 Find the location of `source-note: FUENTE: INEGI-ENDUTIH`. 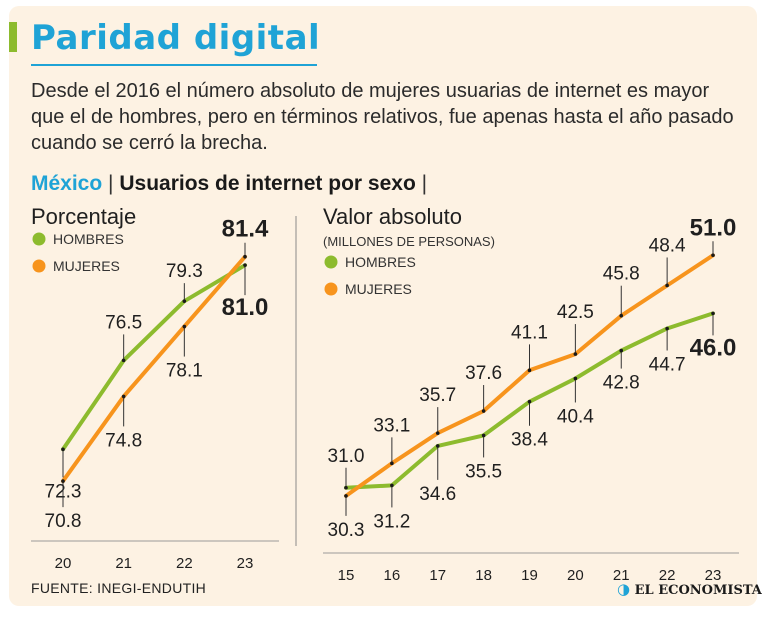

source-note: FUENTE: INEGI-ENDUTIH is located at coordinates (119, 588).